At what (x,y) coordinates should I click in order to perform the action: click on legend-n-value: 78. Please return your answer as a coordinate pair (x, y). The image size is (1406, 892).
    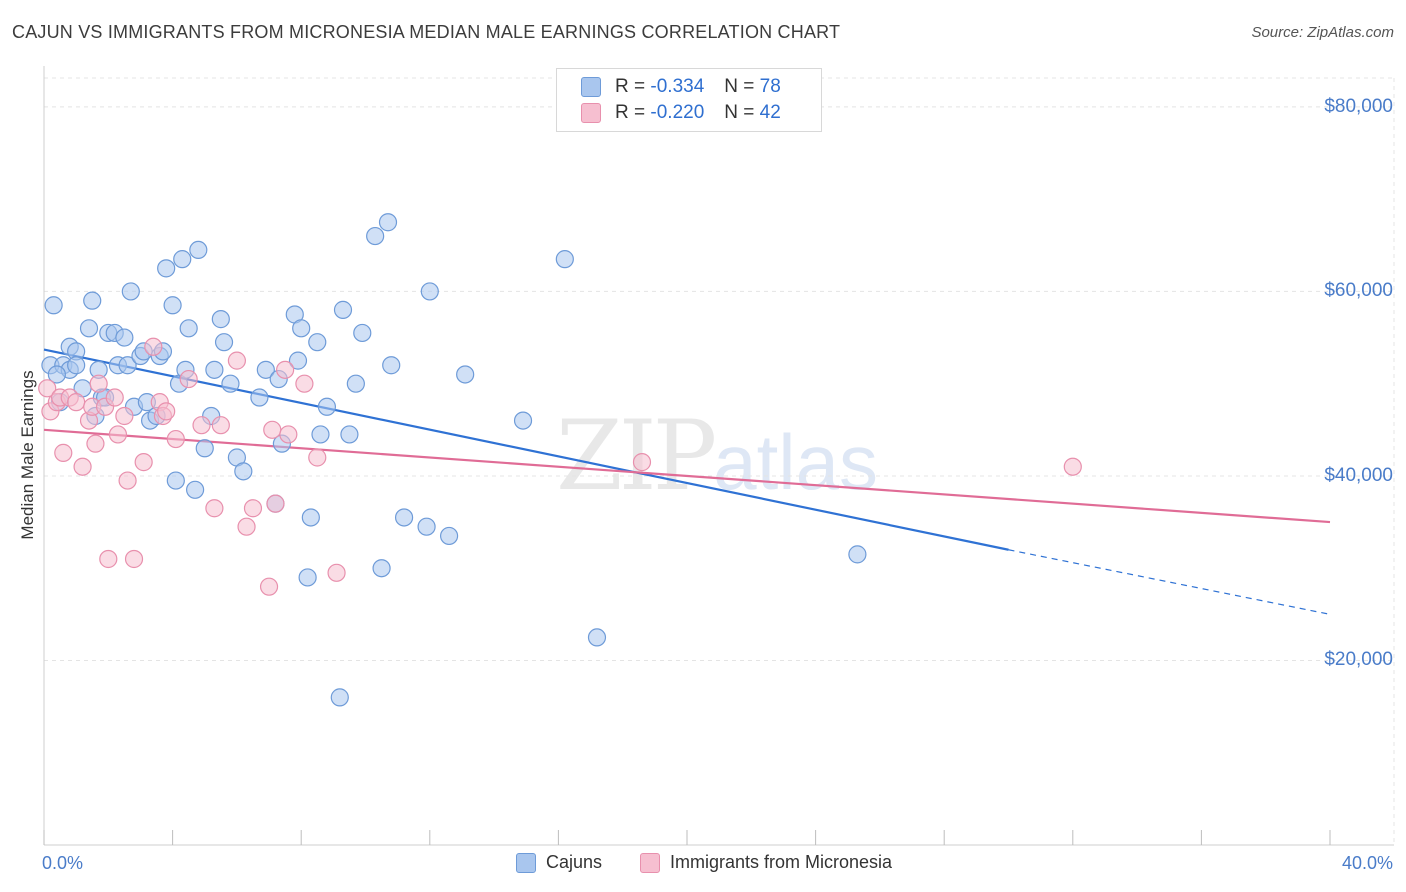
    Looking at the image, I should click on (770, 86).